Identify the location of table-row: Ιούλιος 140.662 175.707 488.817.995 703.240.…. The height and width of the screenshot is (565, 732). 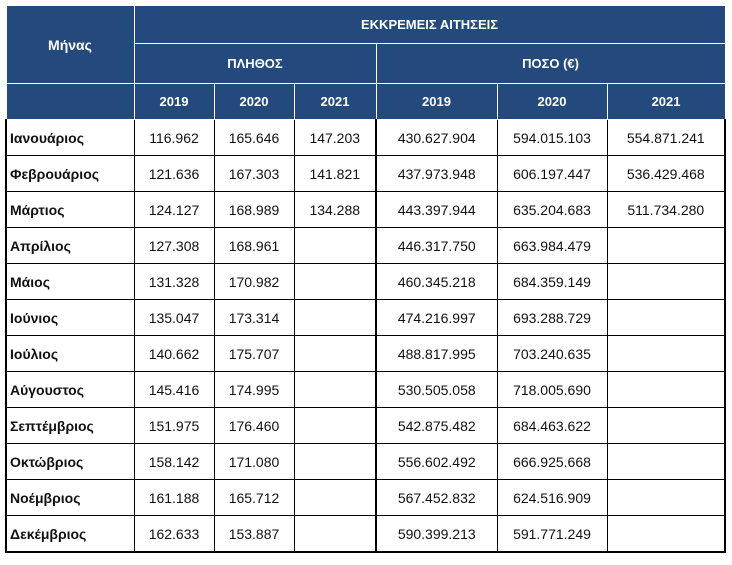
(366, 353).